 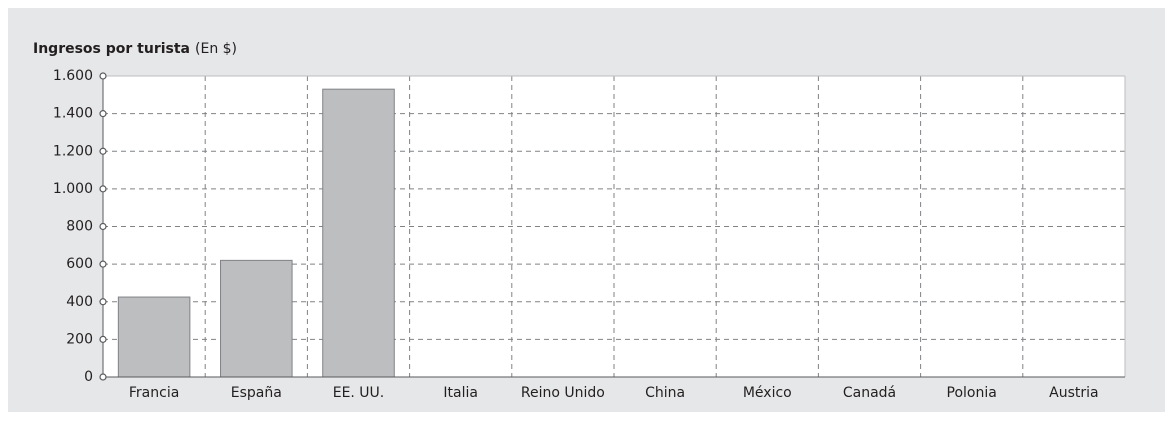 I want to click on x-tick-label: México, so click(x=767, y=393).